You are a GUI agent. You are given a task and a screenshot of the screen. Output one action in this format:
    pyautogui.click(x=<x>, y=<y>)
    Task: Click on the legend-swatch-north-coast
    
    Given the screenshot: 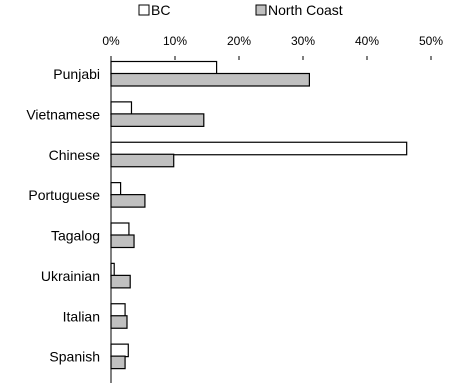 What is the action you would take?
    pyautogui.click(x=261, y=10)
    